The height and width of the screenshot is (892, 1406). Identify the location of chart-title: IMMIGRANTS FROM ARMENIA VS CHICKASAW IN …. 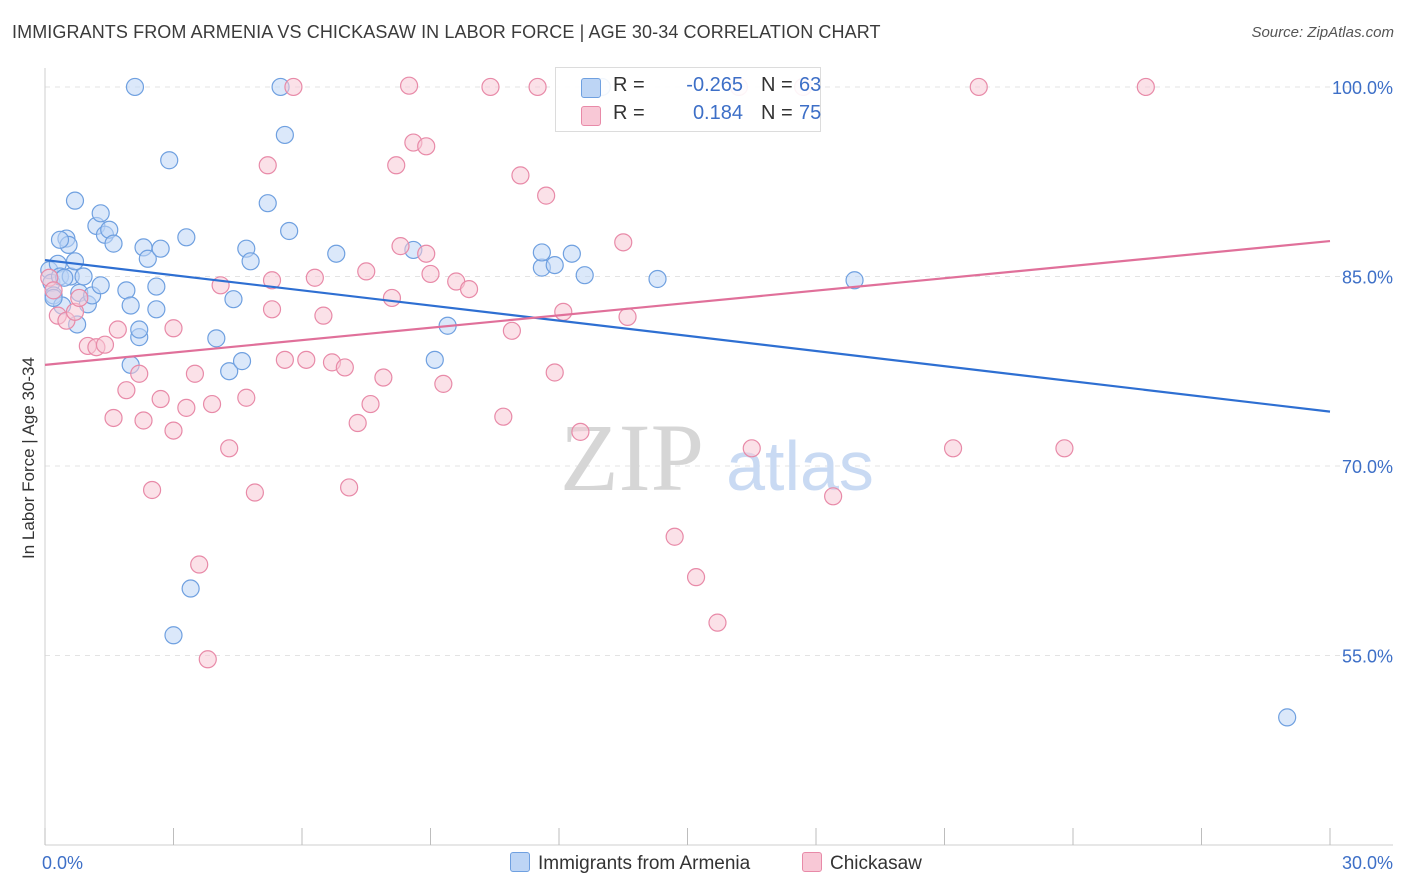
(446, 32).